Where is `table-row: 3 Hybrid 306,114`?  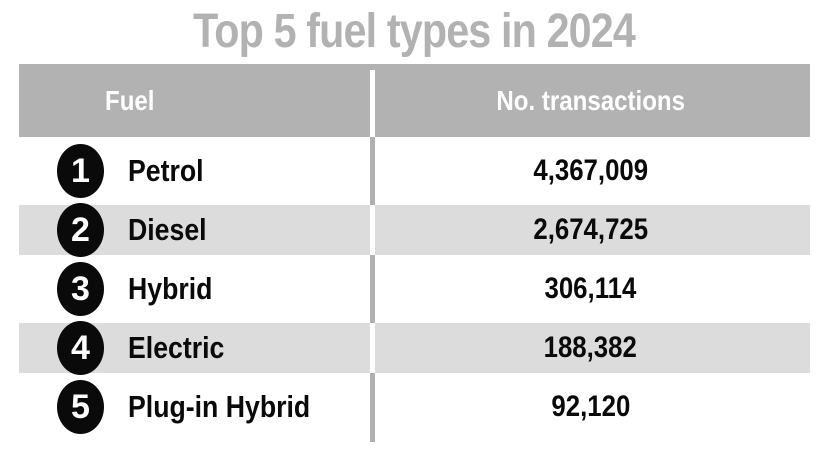
table-row: 3 Hybrid 306,114 is located at coordinates (414, 289).